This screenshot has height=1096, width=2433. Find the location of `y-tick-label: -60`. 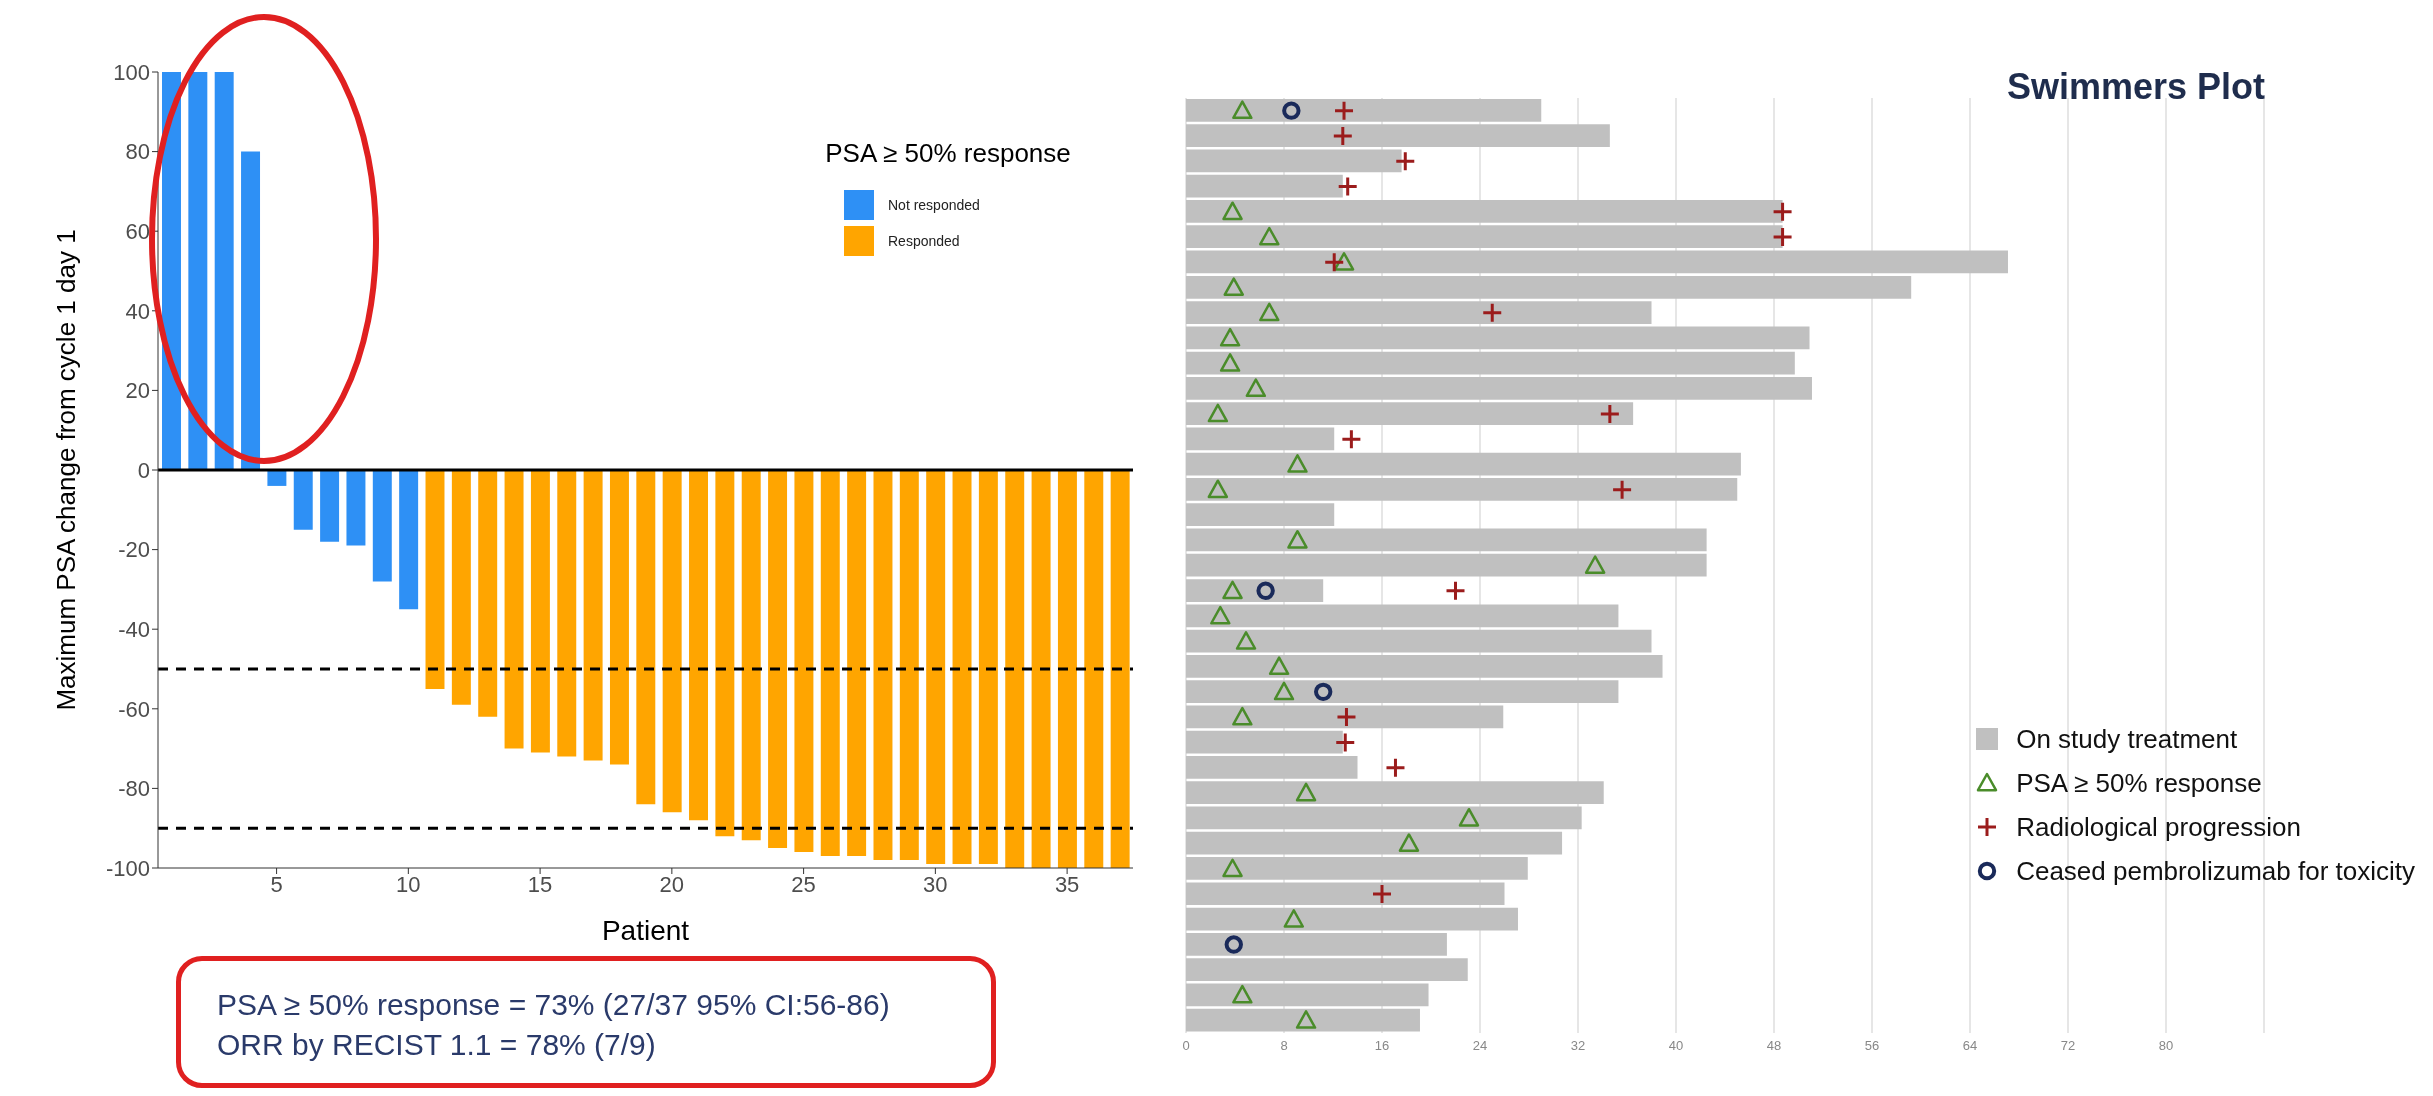

y-tick-label: -60 is located at coordinates (134, 709).